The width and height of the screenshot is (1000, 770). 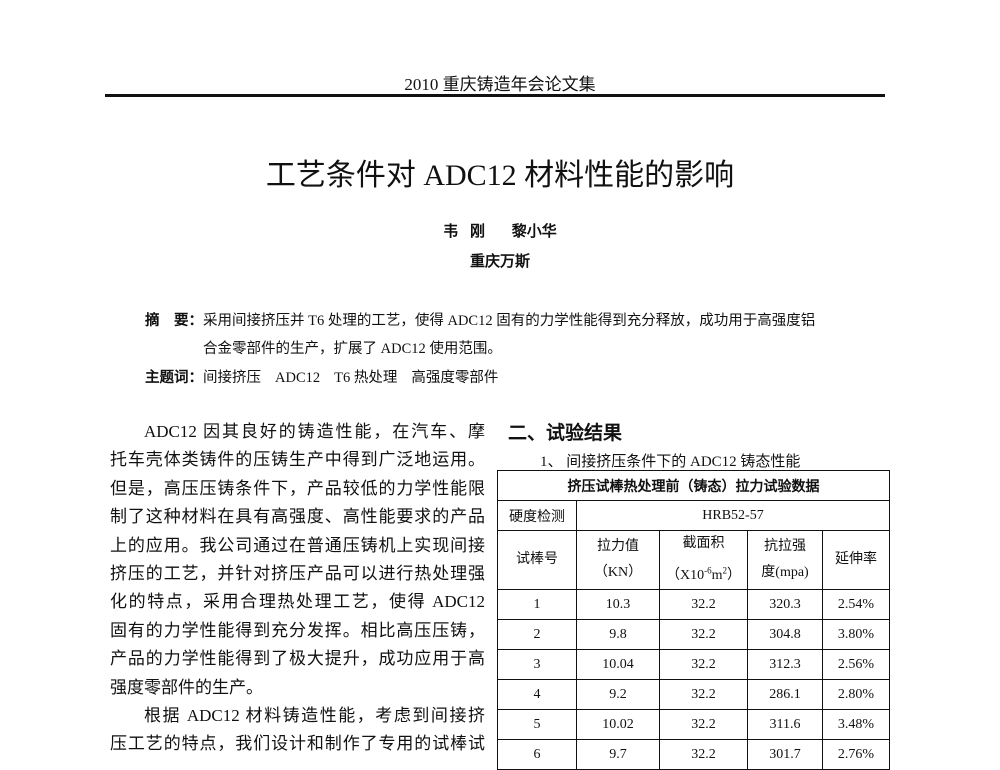 What do you see at coordinates (537, 515) in the screenshot?
I see `hardness-label: 硬度检测` at bounding box center [537, 515].